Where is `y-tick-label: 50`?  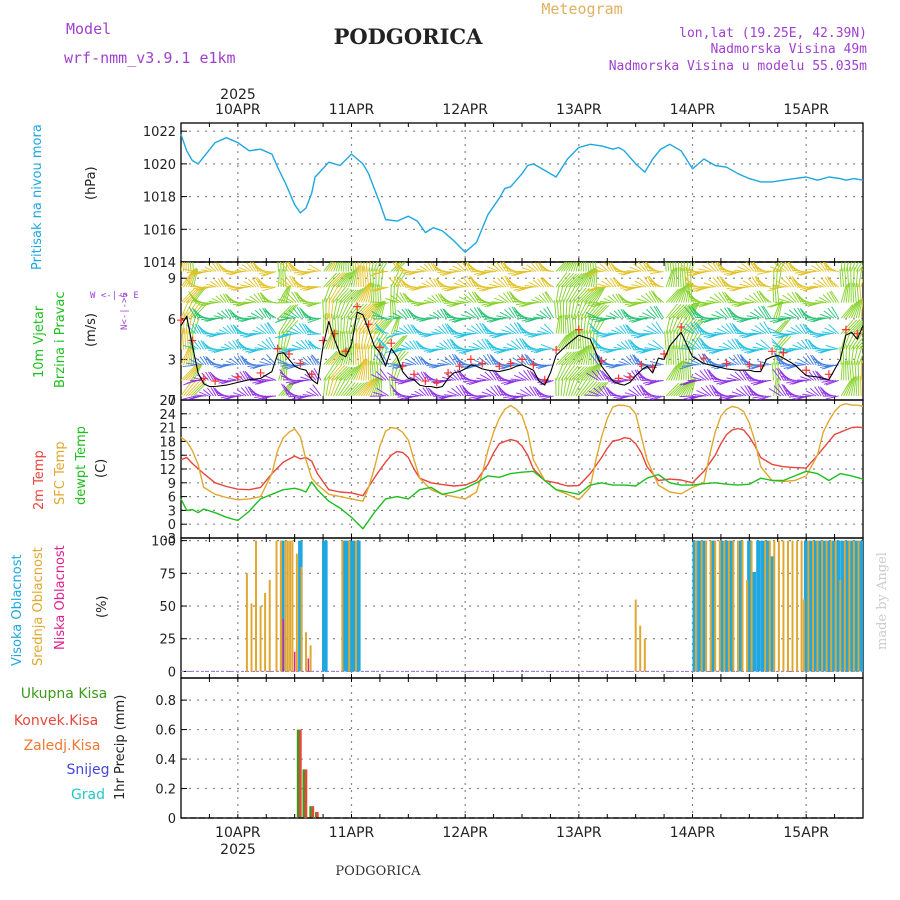
y-tick-label: 50 is located at coordinates (167, 607).